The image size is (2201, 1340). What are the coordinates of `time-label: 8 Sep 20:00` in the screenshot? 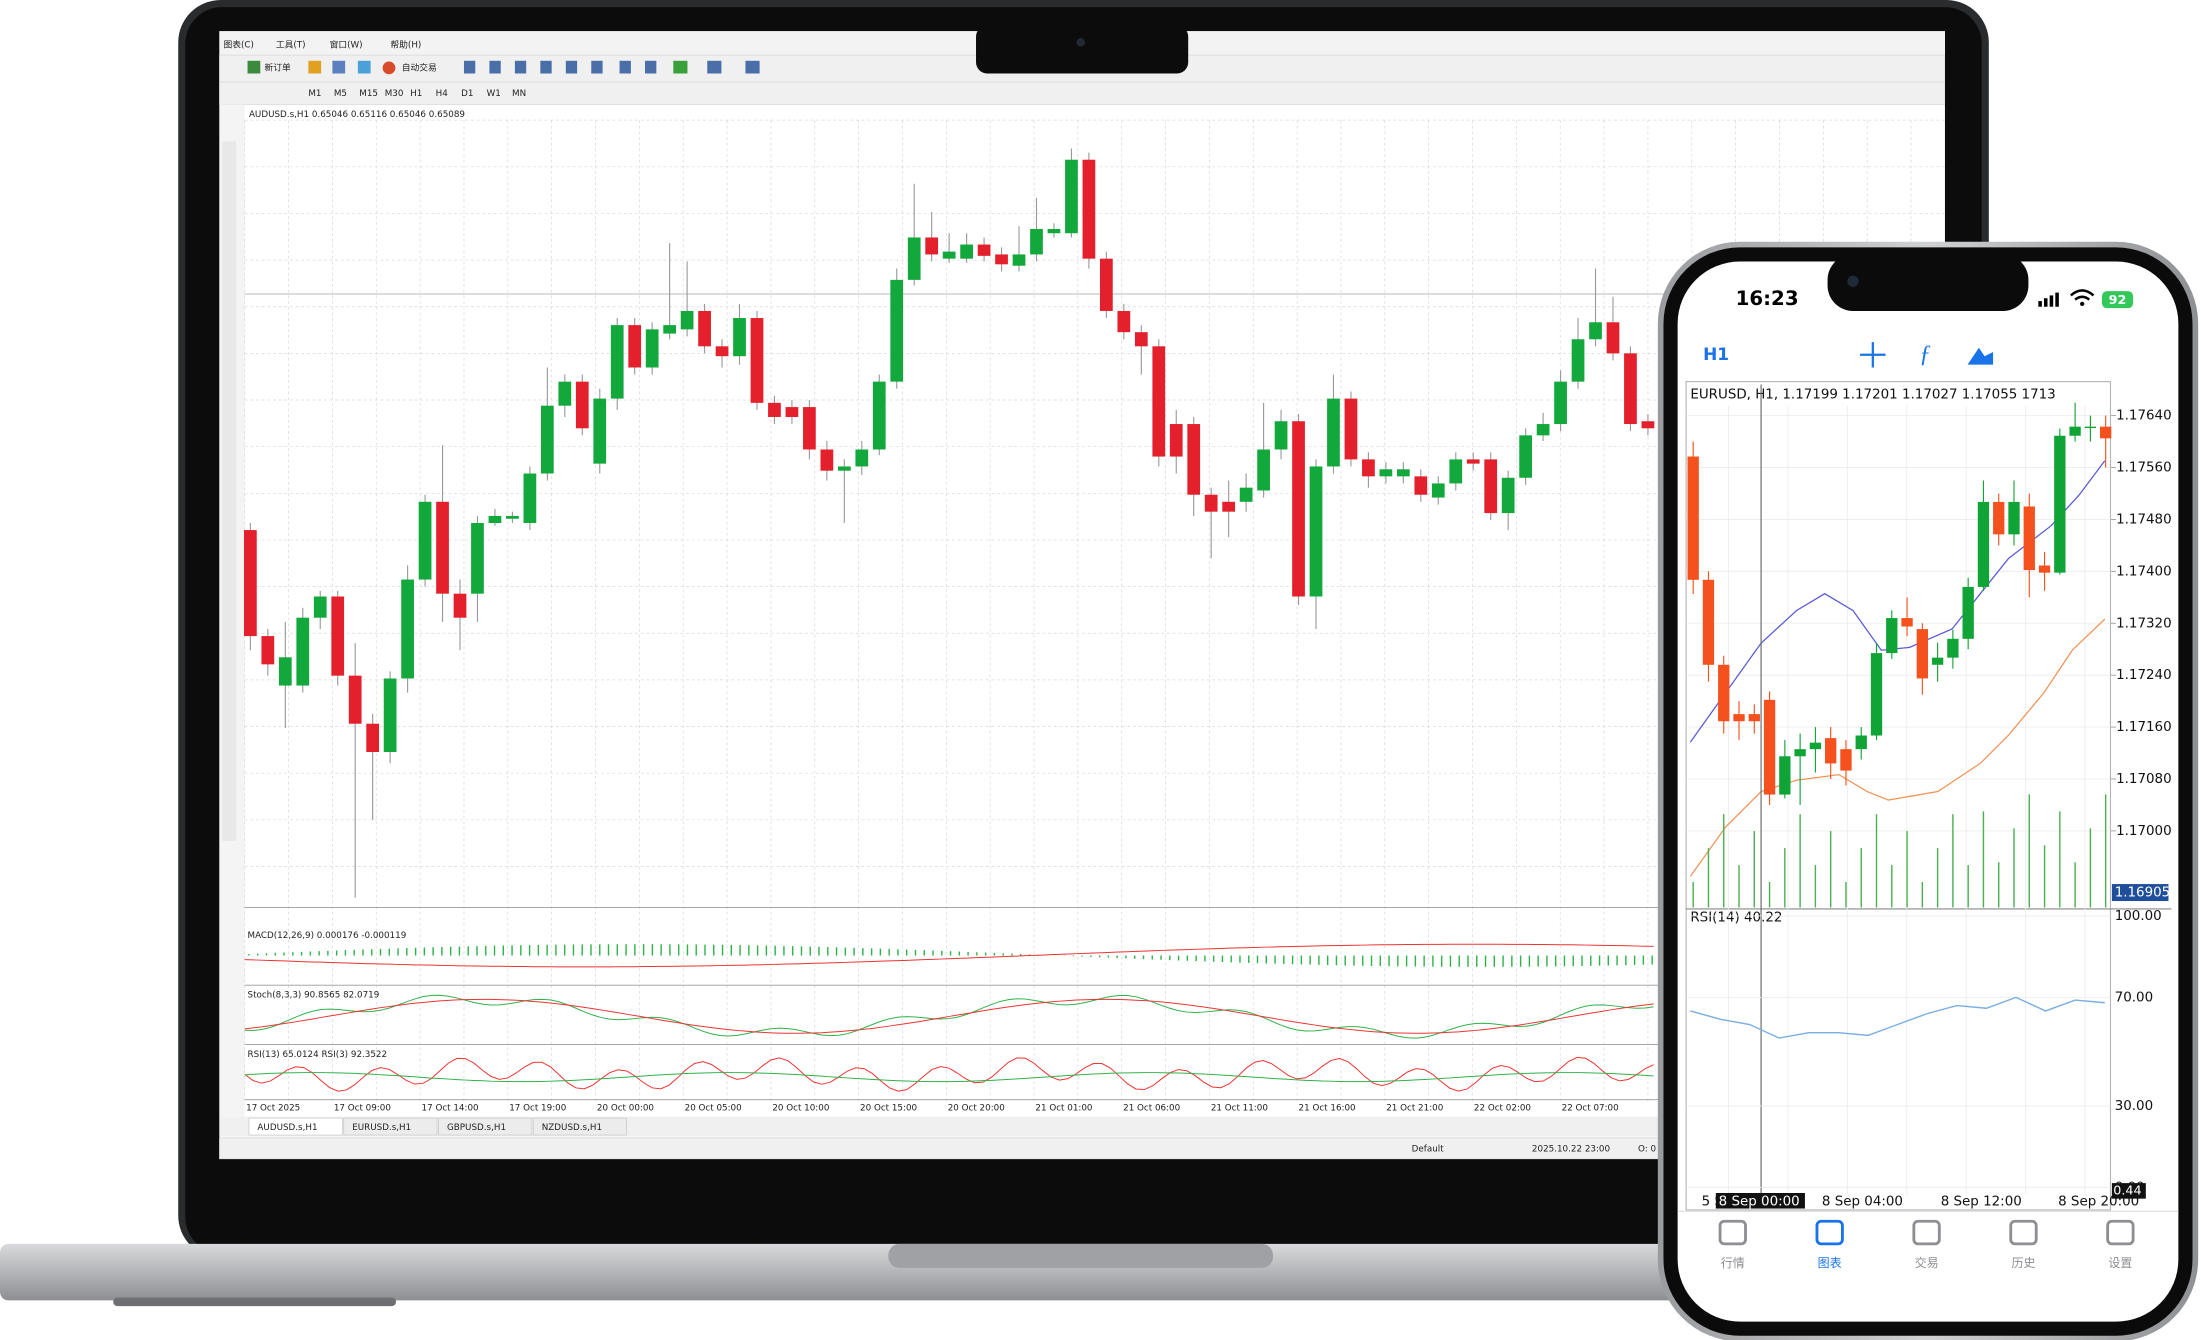 It's located at (2098, 1201).